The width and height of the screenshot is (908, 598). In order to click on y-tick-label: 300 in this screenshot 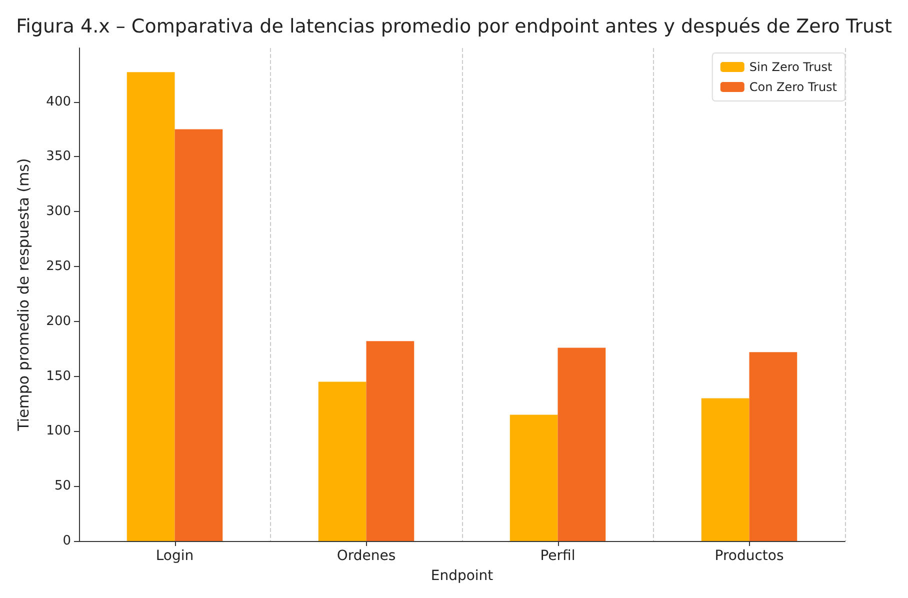, I will do `click(58, 212)`.